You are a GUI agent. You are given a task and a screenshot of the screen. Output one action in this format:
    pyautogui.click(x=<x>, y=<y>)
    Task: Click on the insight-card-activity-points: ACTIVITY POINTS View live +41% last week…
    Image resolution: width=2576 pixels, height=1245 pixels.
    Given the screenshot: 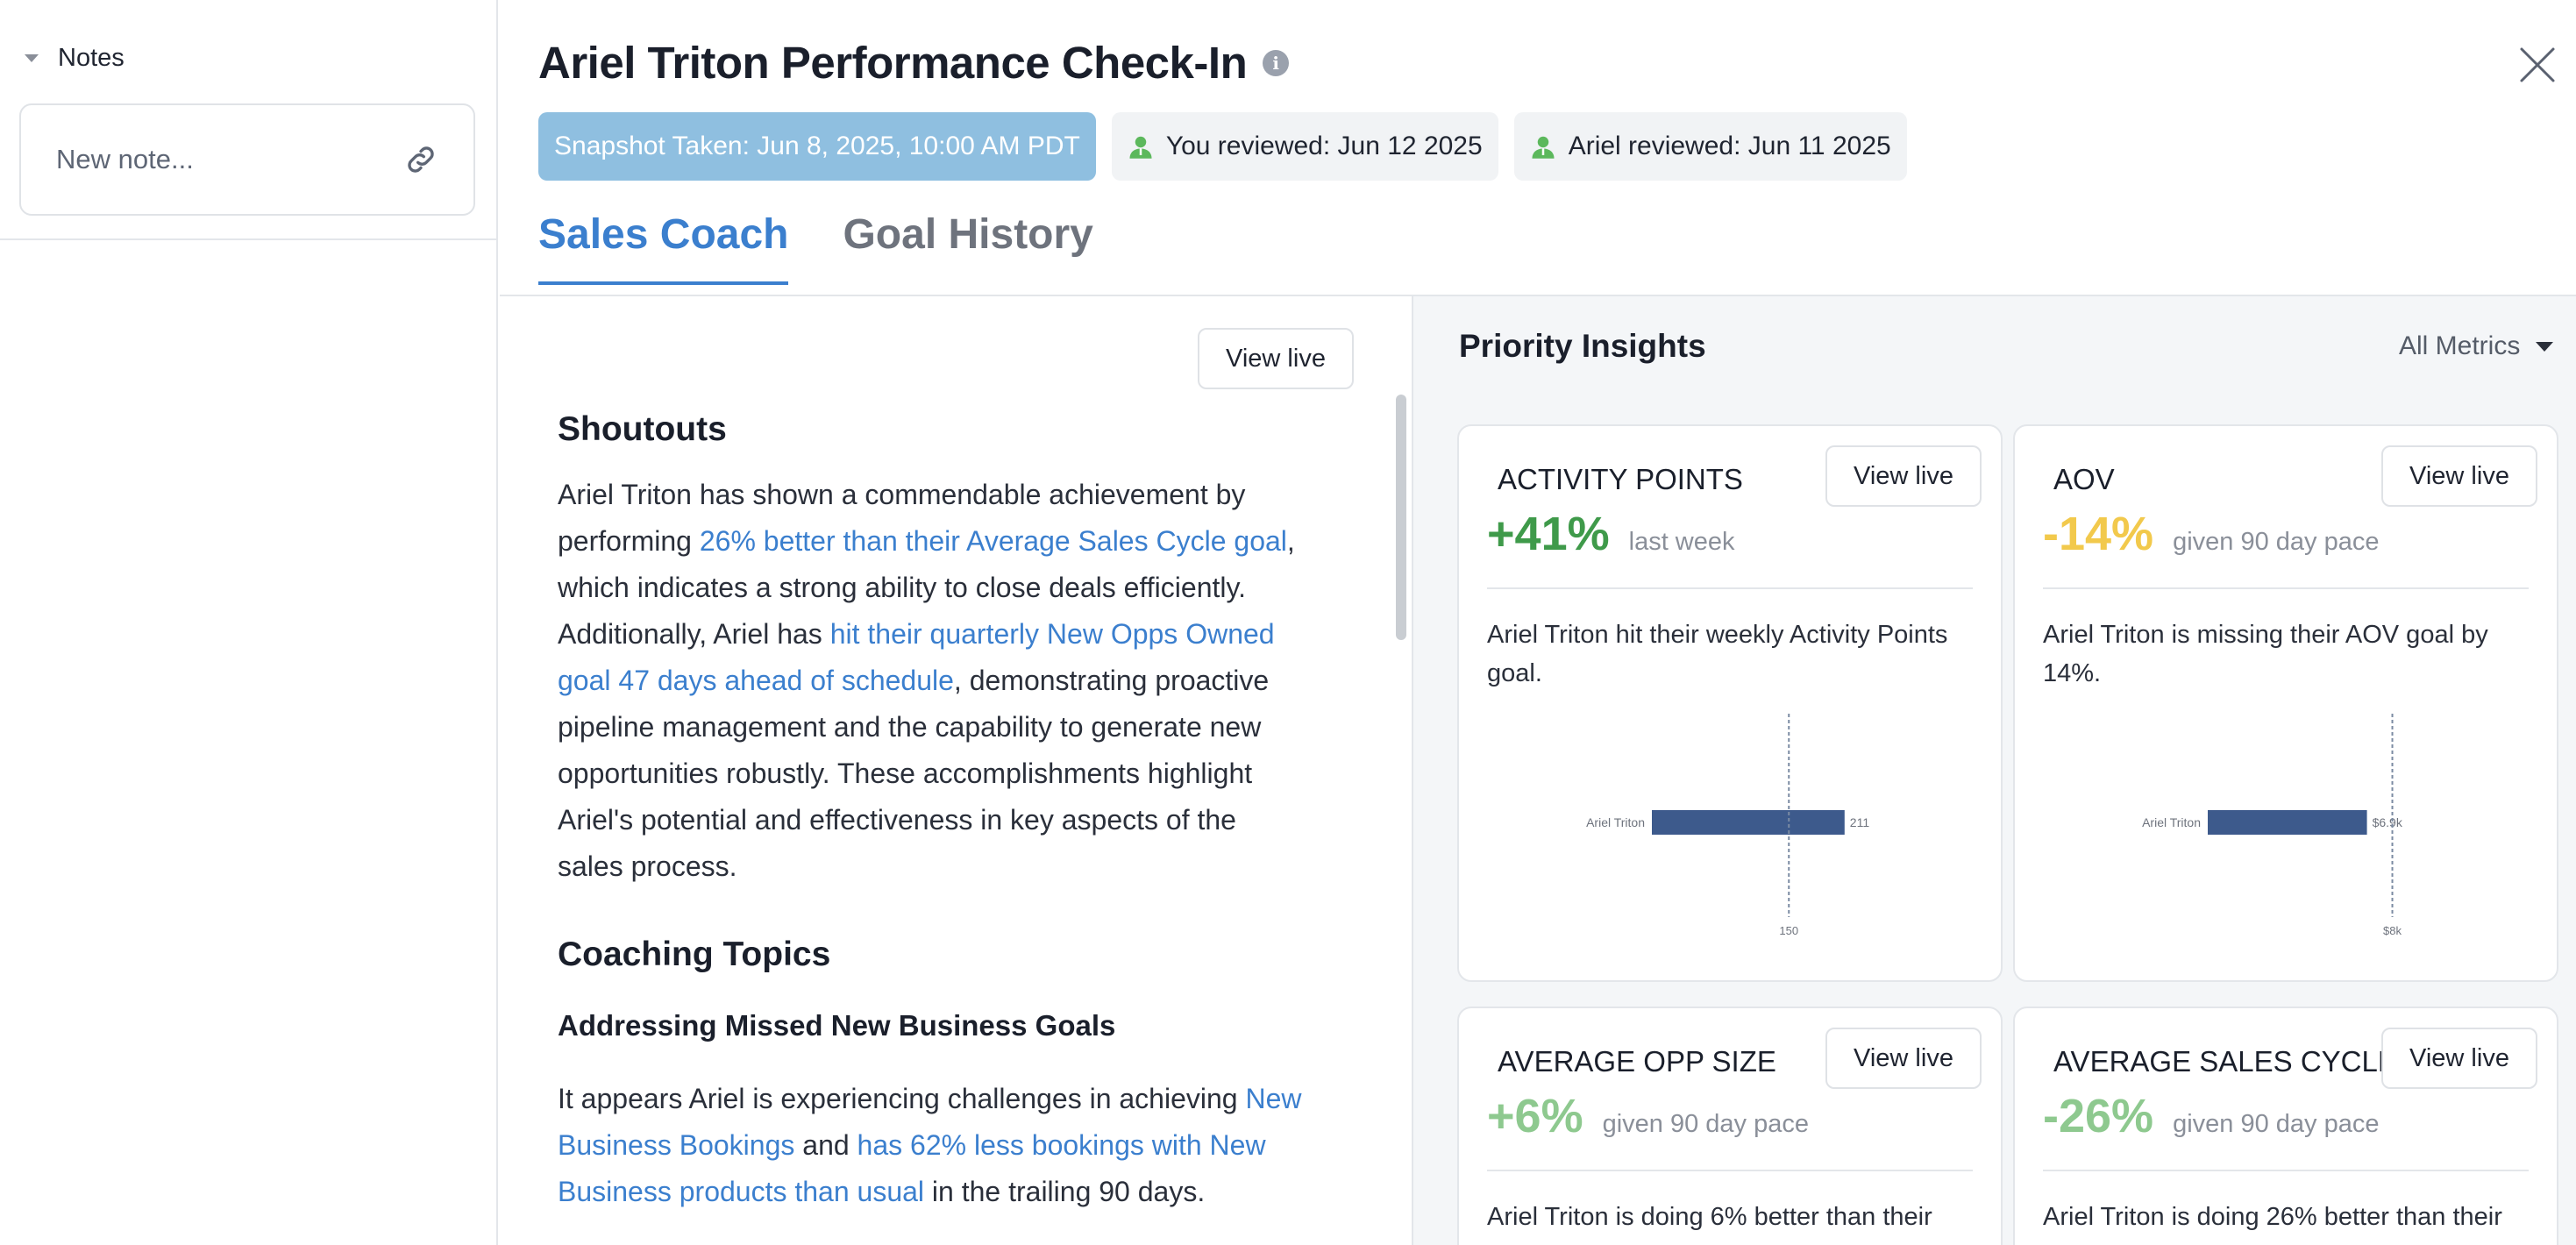 What is the action you would take?
    pyautogui.click(x=1730, y=703)
    